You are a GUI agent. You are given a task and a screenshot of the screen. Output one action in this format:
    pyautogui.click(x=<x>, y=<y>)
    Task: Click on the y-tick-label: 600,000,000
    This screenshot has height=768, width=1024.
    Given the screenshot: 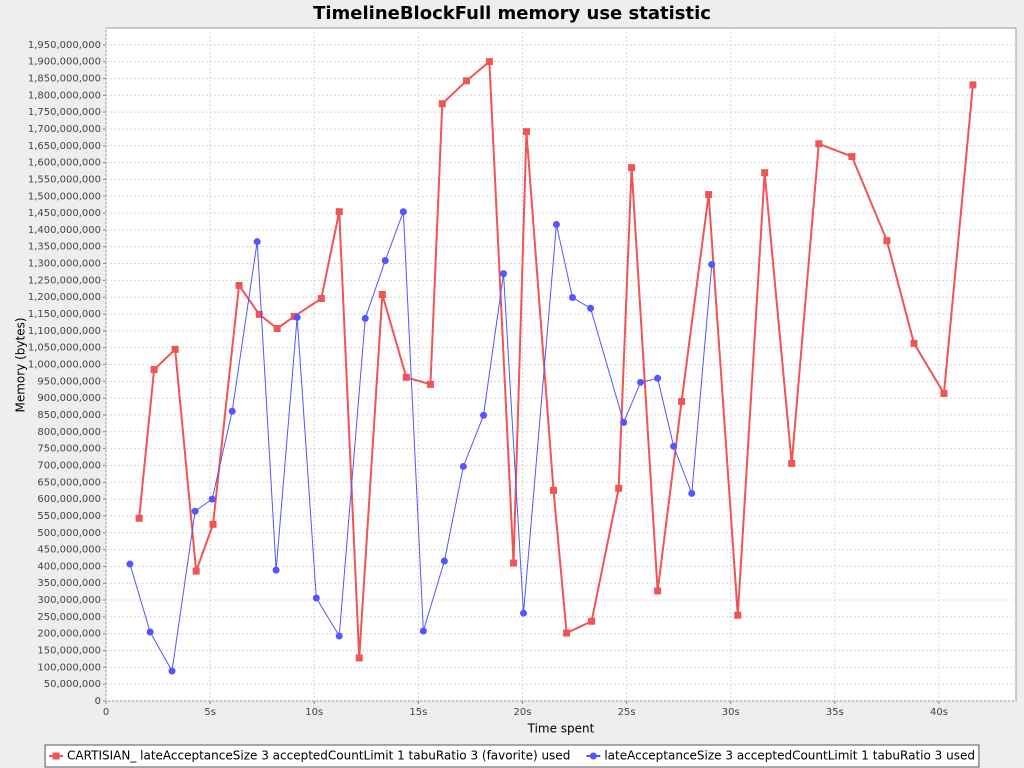 What is the action you would take?
    pyautogui.click(x=69, y=499)
    